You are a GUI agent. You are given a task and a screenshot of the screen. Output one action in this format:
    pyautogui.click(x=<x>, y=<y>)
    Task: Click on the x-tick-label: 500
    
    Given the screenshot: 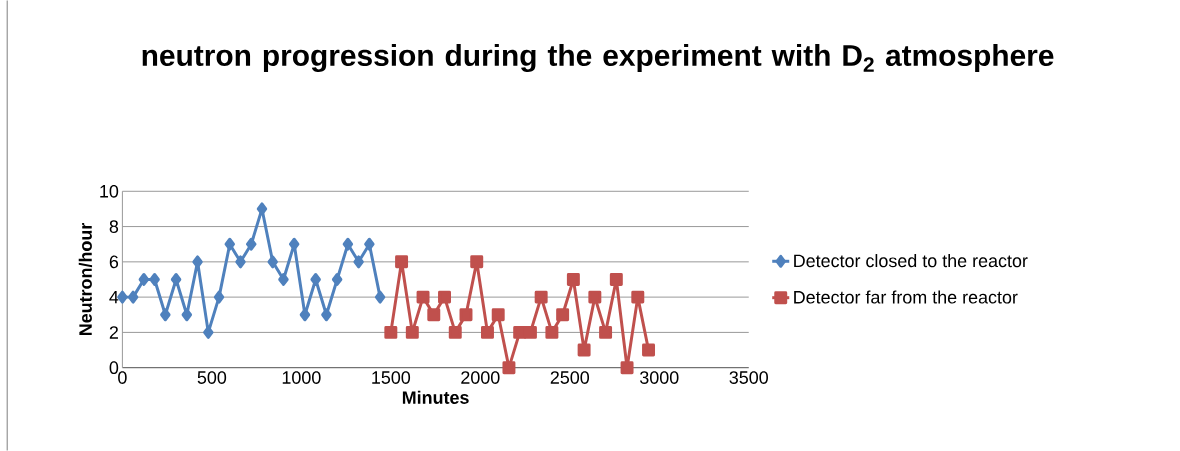 What is the action you would take?
    pyautogui.click(x=212, y=377)
    